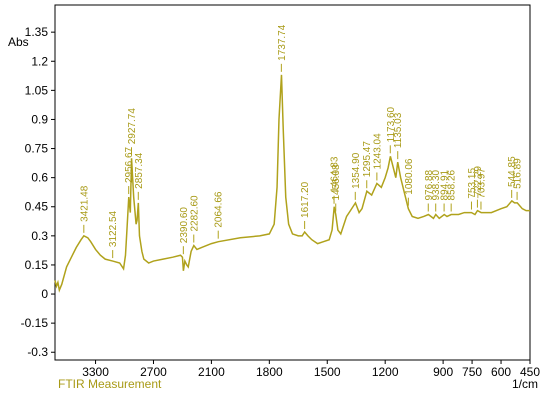  I want to click on peak-label: 1173.60, so click(391, 124).